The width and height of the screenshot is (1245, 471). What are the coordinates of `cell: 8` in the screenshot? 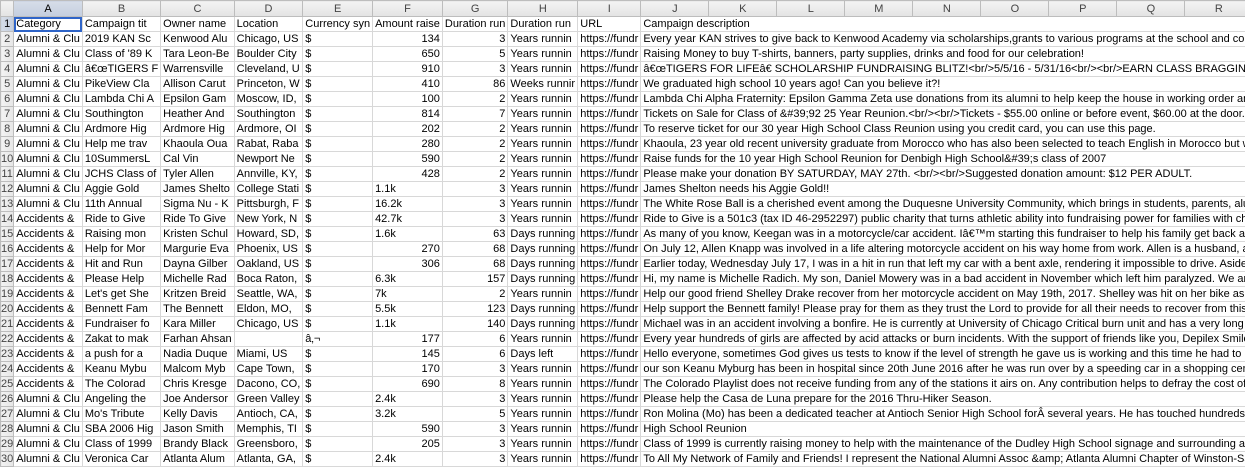 It's located at (475, 384).